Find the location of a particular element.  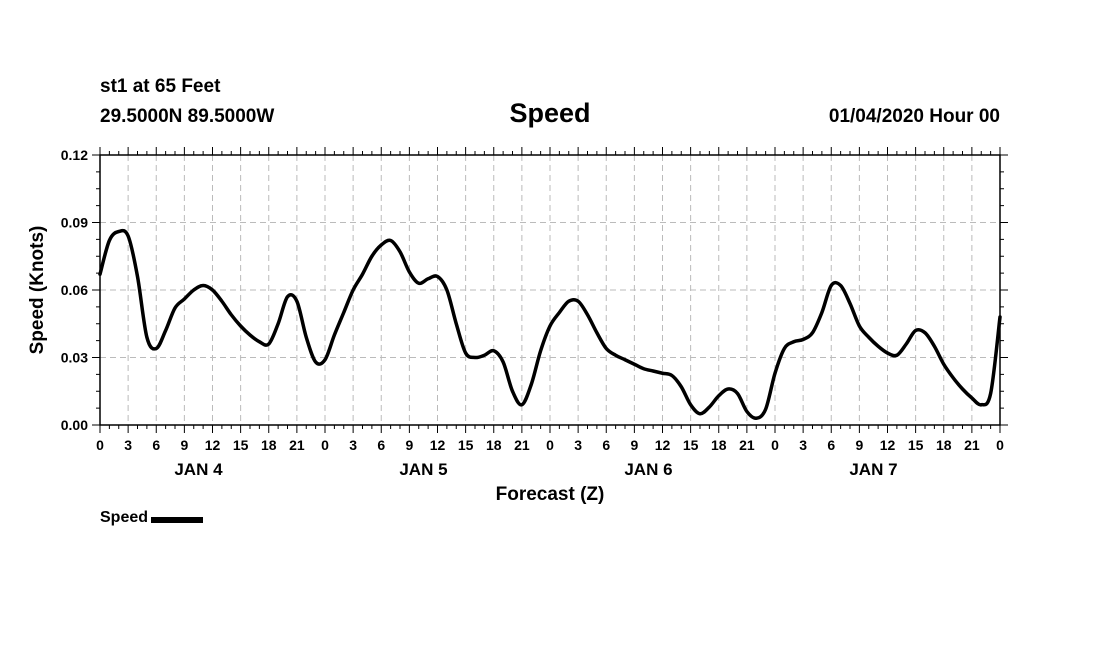

y-tick-label: 0.03 is located at coordinates (74, 358).